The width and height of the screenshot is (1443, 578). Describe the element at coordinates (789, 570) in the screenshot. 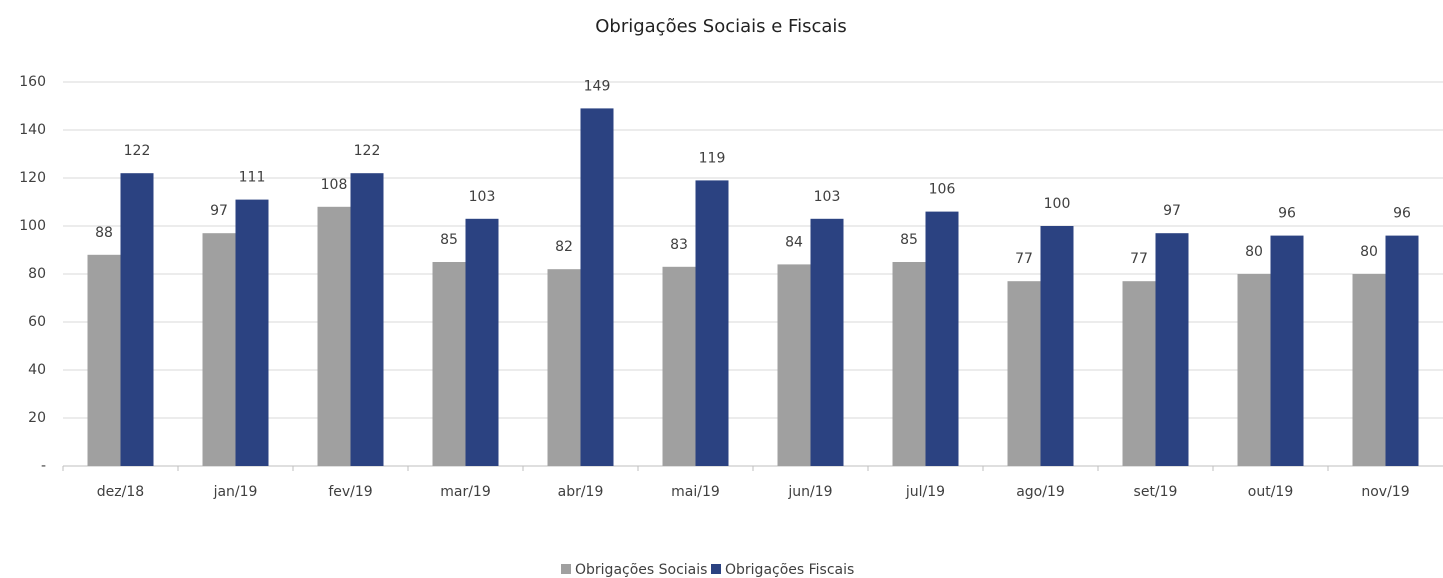

I see `legend-label: Obrigações Fiscais` at that location.